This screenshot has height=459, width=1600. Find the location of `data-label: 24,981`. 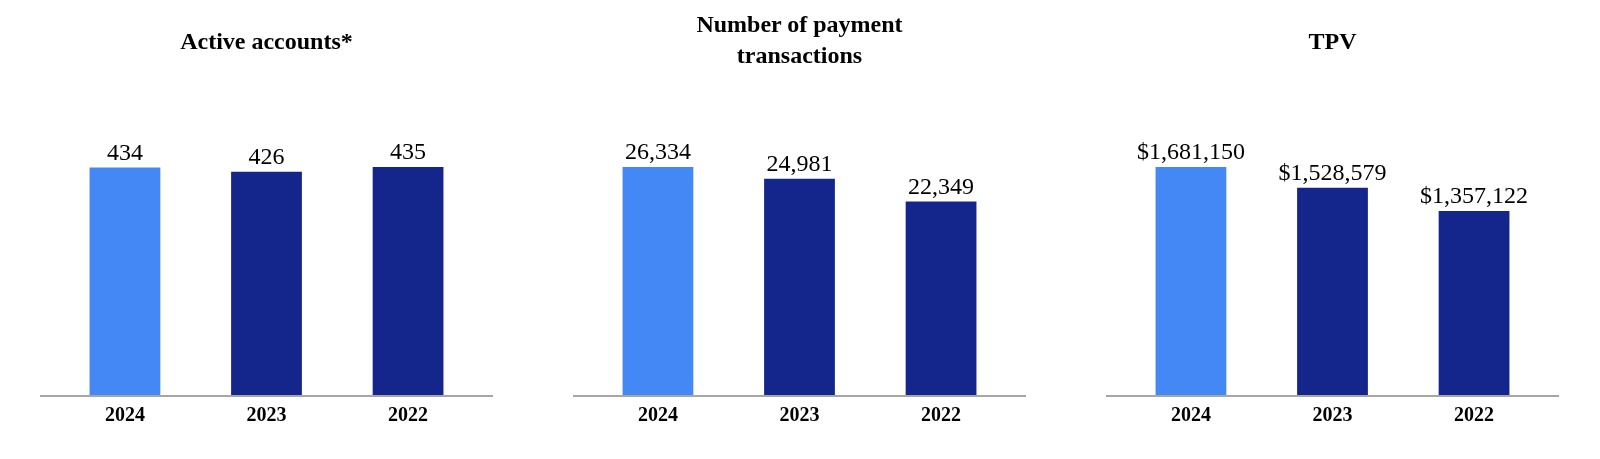

data-label: 24,981 is located at coordinates (799, 162).